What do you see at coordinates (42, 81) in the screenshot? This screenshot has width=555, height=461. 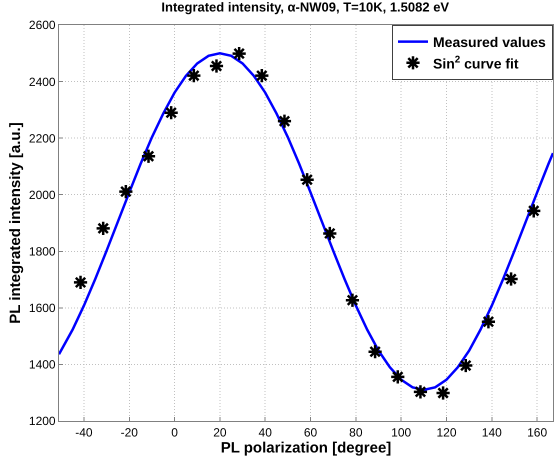 I see `y-tick-label: 2400` at bounding box center [42, 81].